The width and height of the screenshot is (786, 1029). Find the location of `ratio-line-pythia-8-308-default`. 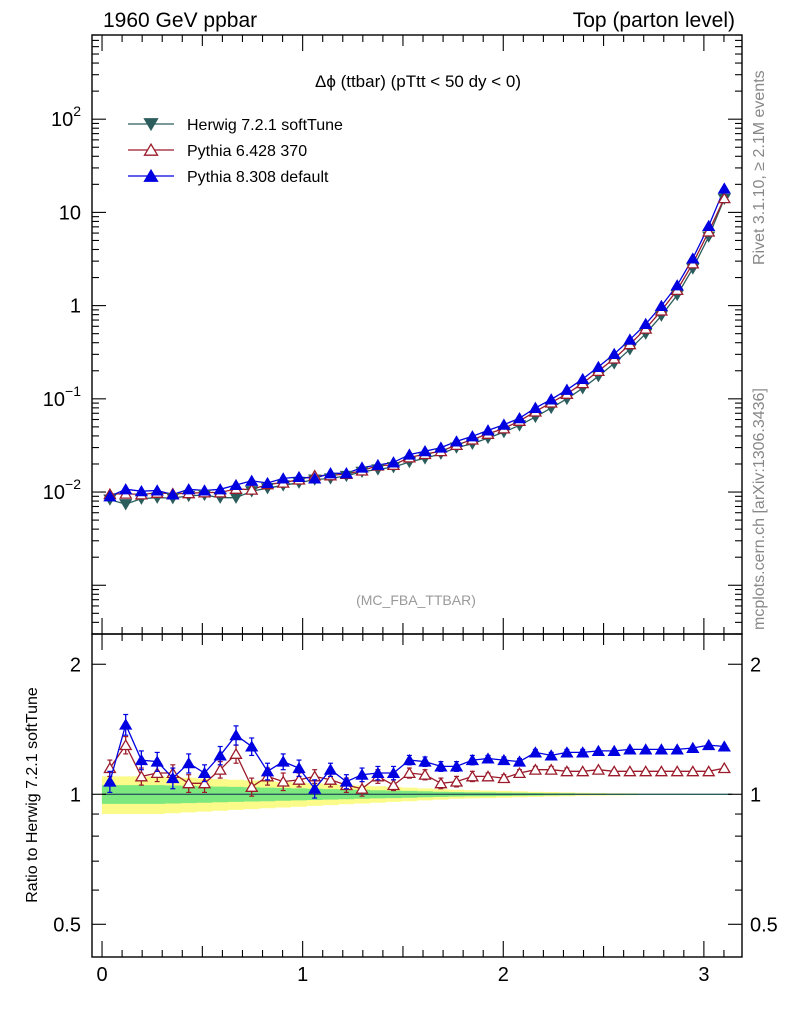

ratio-line-pythia-8-308-default is located at coordinates (417, 756).